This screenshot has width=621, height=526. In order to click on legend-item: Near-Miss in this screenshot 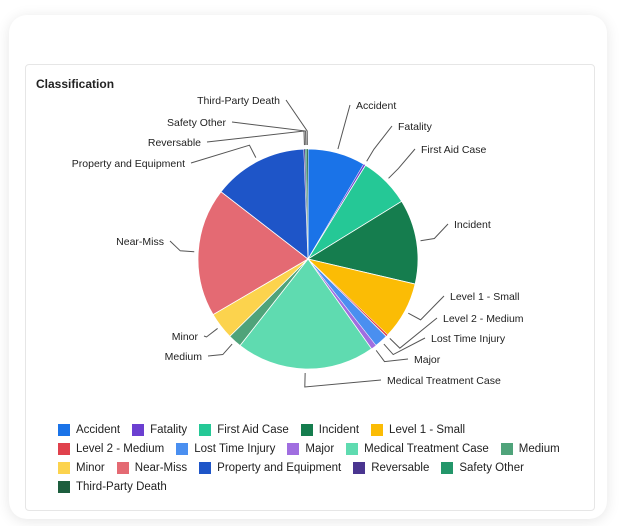, I will do `click(152, 467)`.